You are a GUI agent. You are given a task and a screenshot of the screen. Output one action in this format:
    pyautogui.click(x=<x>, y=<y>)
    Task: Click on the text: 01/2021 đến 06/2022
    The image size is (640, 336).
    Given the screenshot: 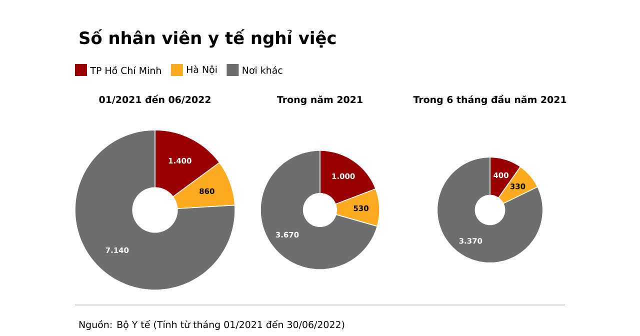 What is the action you would take?
    pyautogui.click(x=154, y=99)
    